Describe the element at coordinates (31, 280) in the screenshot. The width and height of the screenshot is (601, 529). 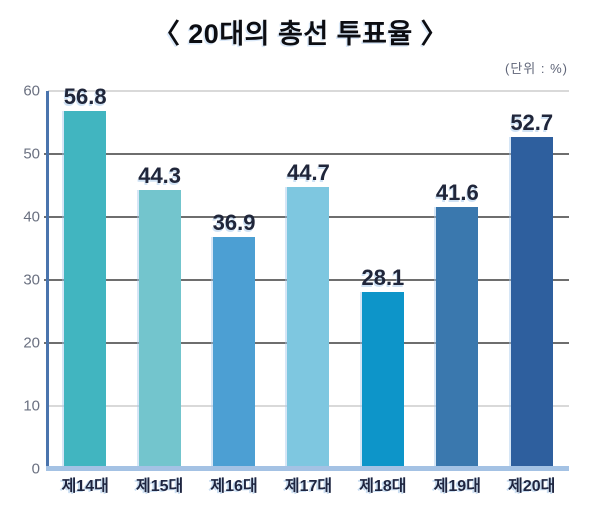
I see `y-tick-label-30: 30` at that location.